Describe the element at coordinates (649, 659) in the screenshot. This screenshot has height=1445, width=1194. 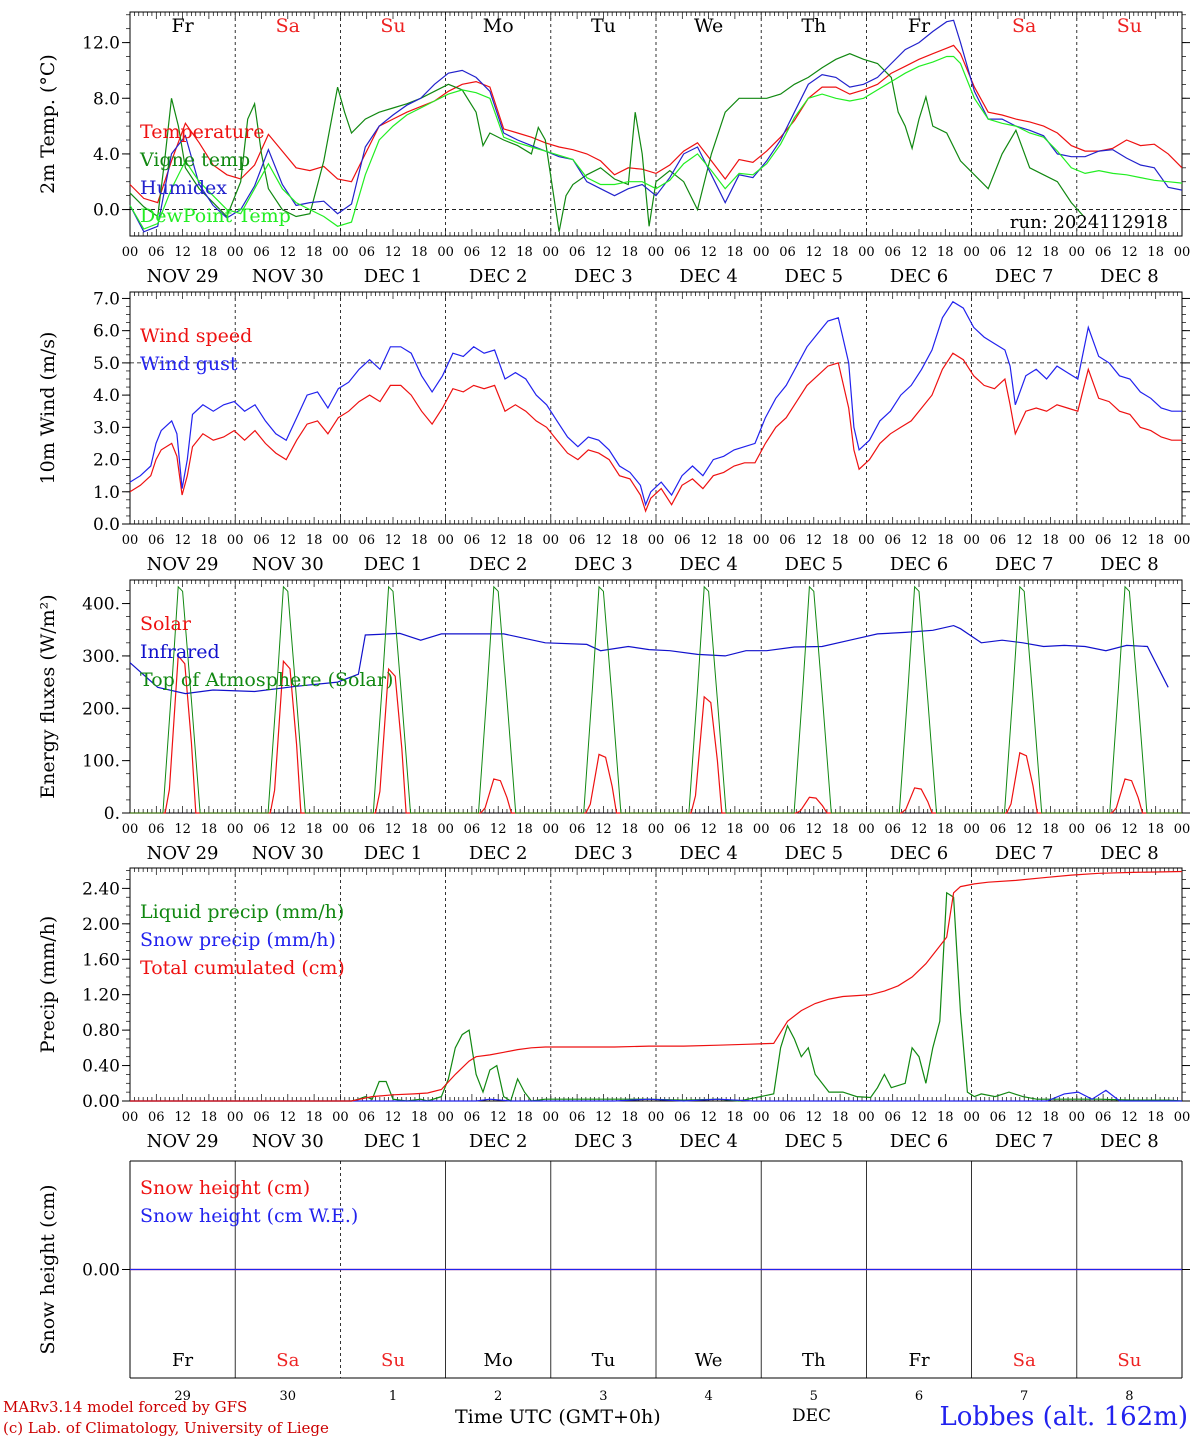
I see `series-infrared` at that location.